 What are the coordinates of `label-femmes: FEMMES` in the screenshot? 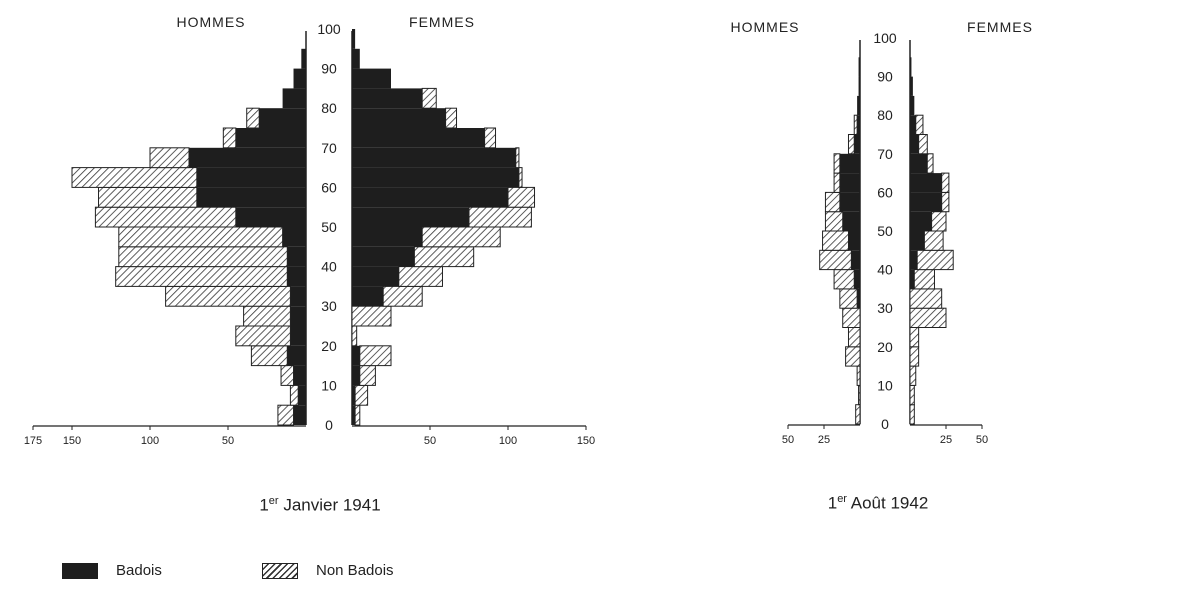 It's located at (442, 22).